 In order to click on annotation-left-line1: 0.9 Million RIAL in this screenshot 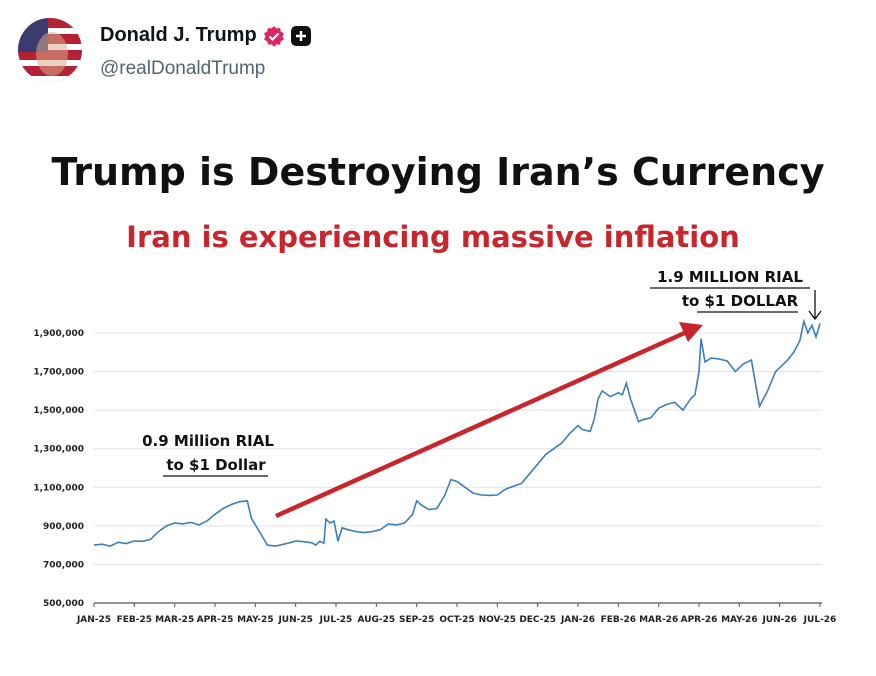, I will do `click(208, 441)`.